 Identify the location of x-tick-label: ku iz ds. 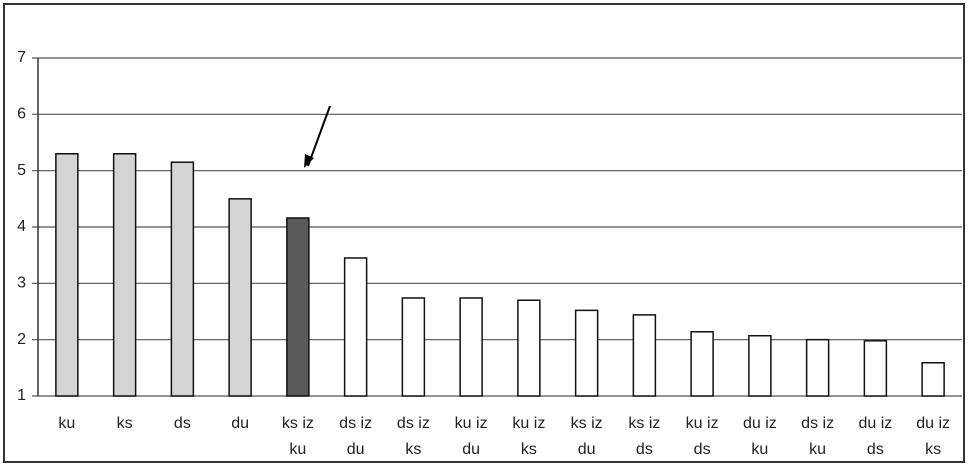
(702, 436).